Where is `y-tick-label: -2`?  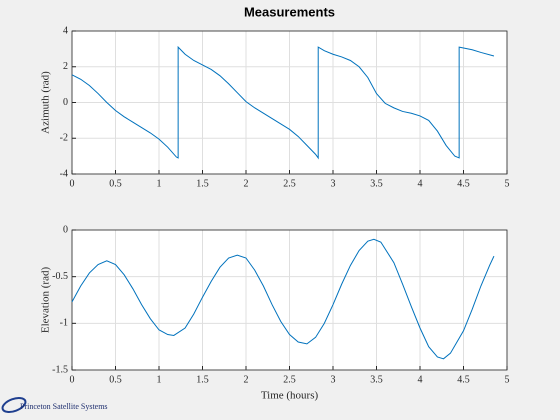
y-tick-label: -2 is located at coordinates (64, 138).